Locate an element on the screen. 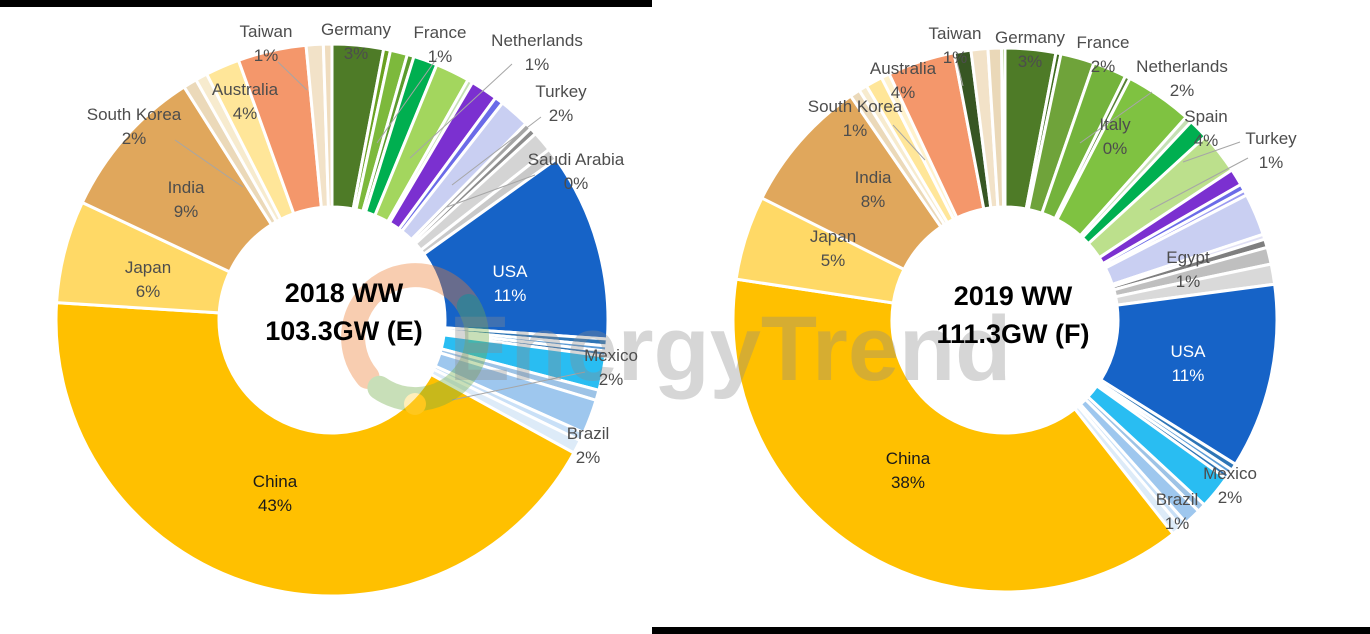  donut-0-label-taiwan: Taiwan 1% is located at coordinates (266, 43).